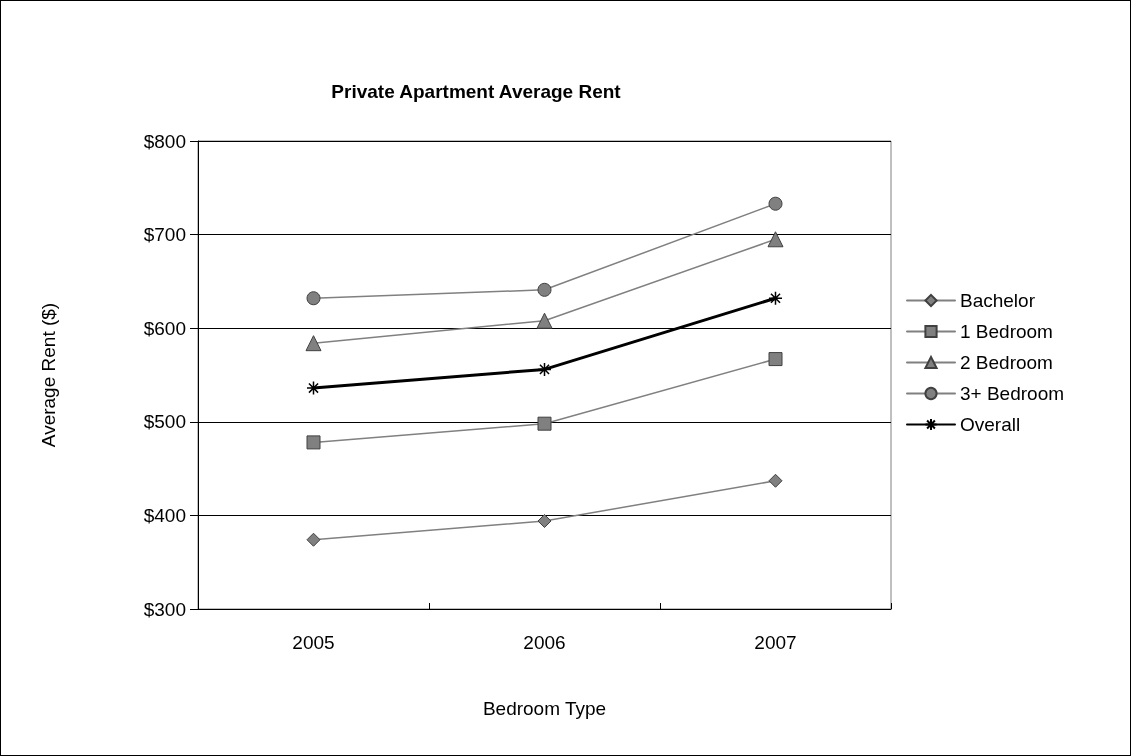 The height and width of the screenshot is (756, 1131). What do you see at coordinates (48, 375) in the screenshot?
I see `y-axis-title: Average Rent ($)` at bounding box center [48, 375].